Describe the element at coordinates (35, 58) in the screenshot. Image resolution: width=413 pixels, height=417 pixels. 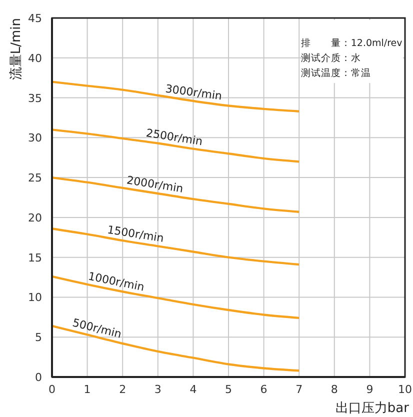
I see `y-tick-label: 40` at that location.